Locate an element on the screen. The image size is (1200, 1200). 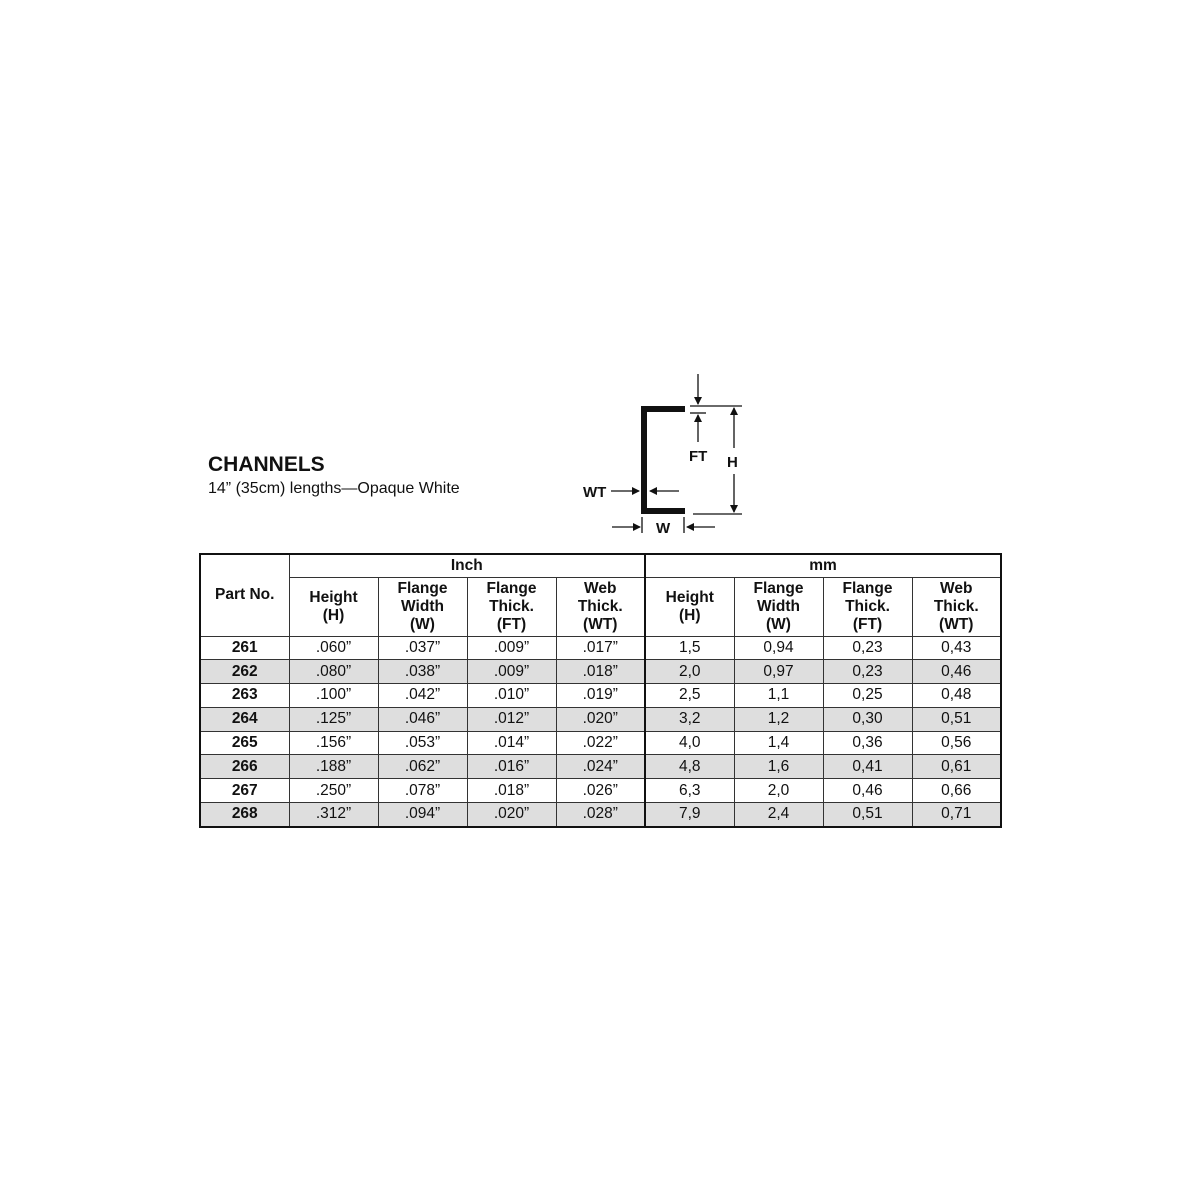
value-cell: .038” is located at coordinates (422, 672).